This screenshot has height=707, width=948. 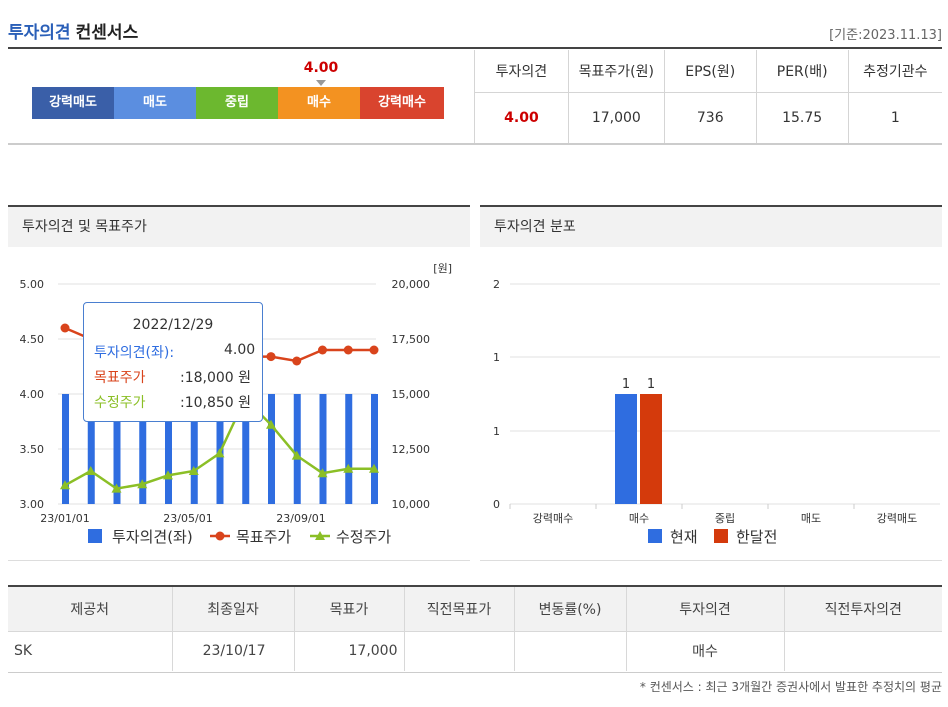 What do you see at coordinates (475, 672) in the screenshot?
I see `broker-table-bottom-border` at bounding box center [475, 672].